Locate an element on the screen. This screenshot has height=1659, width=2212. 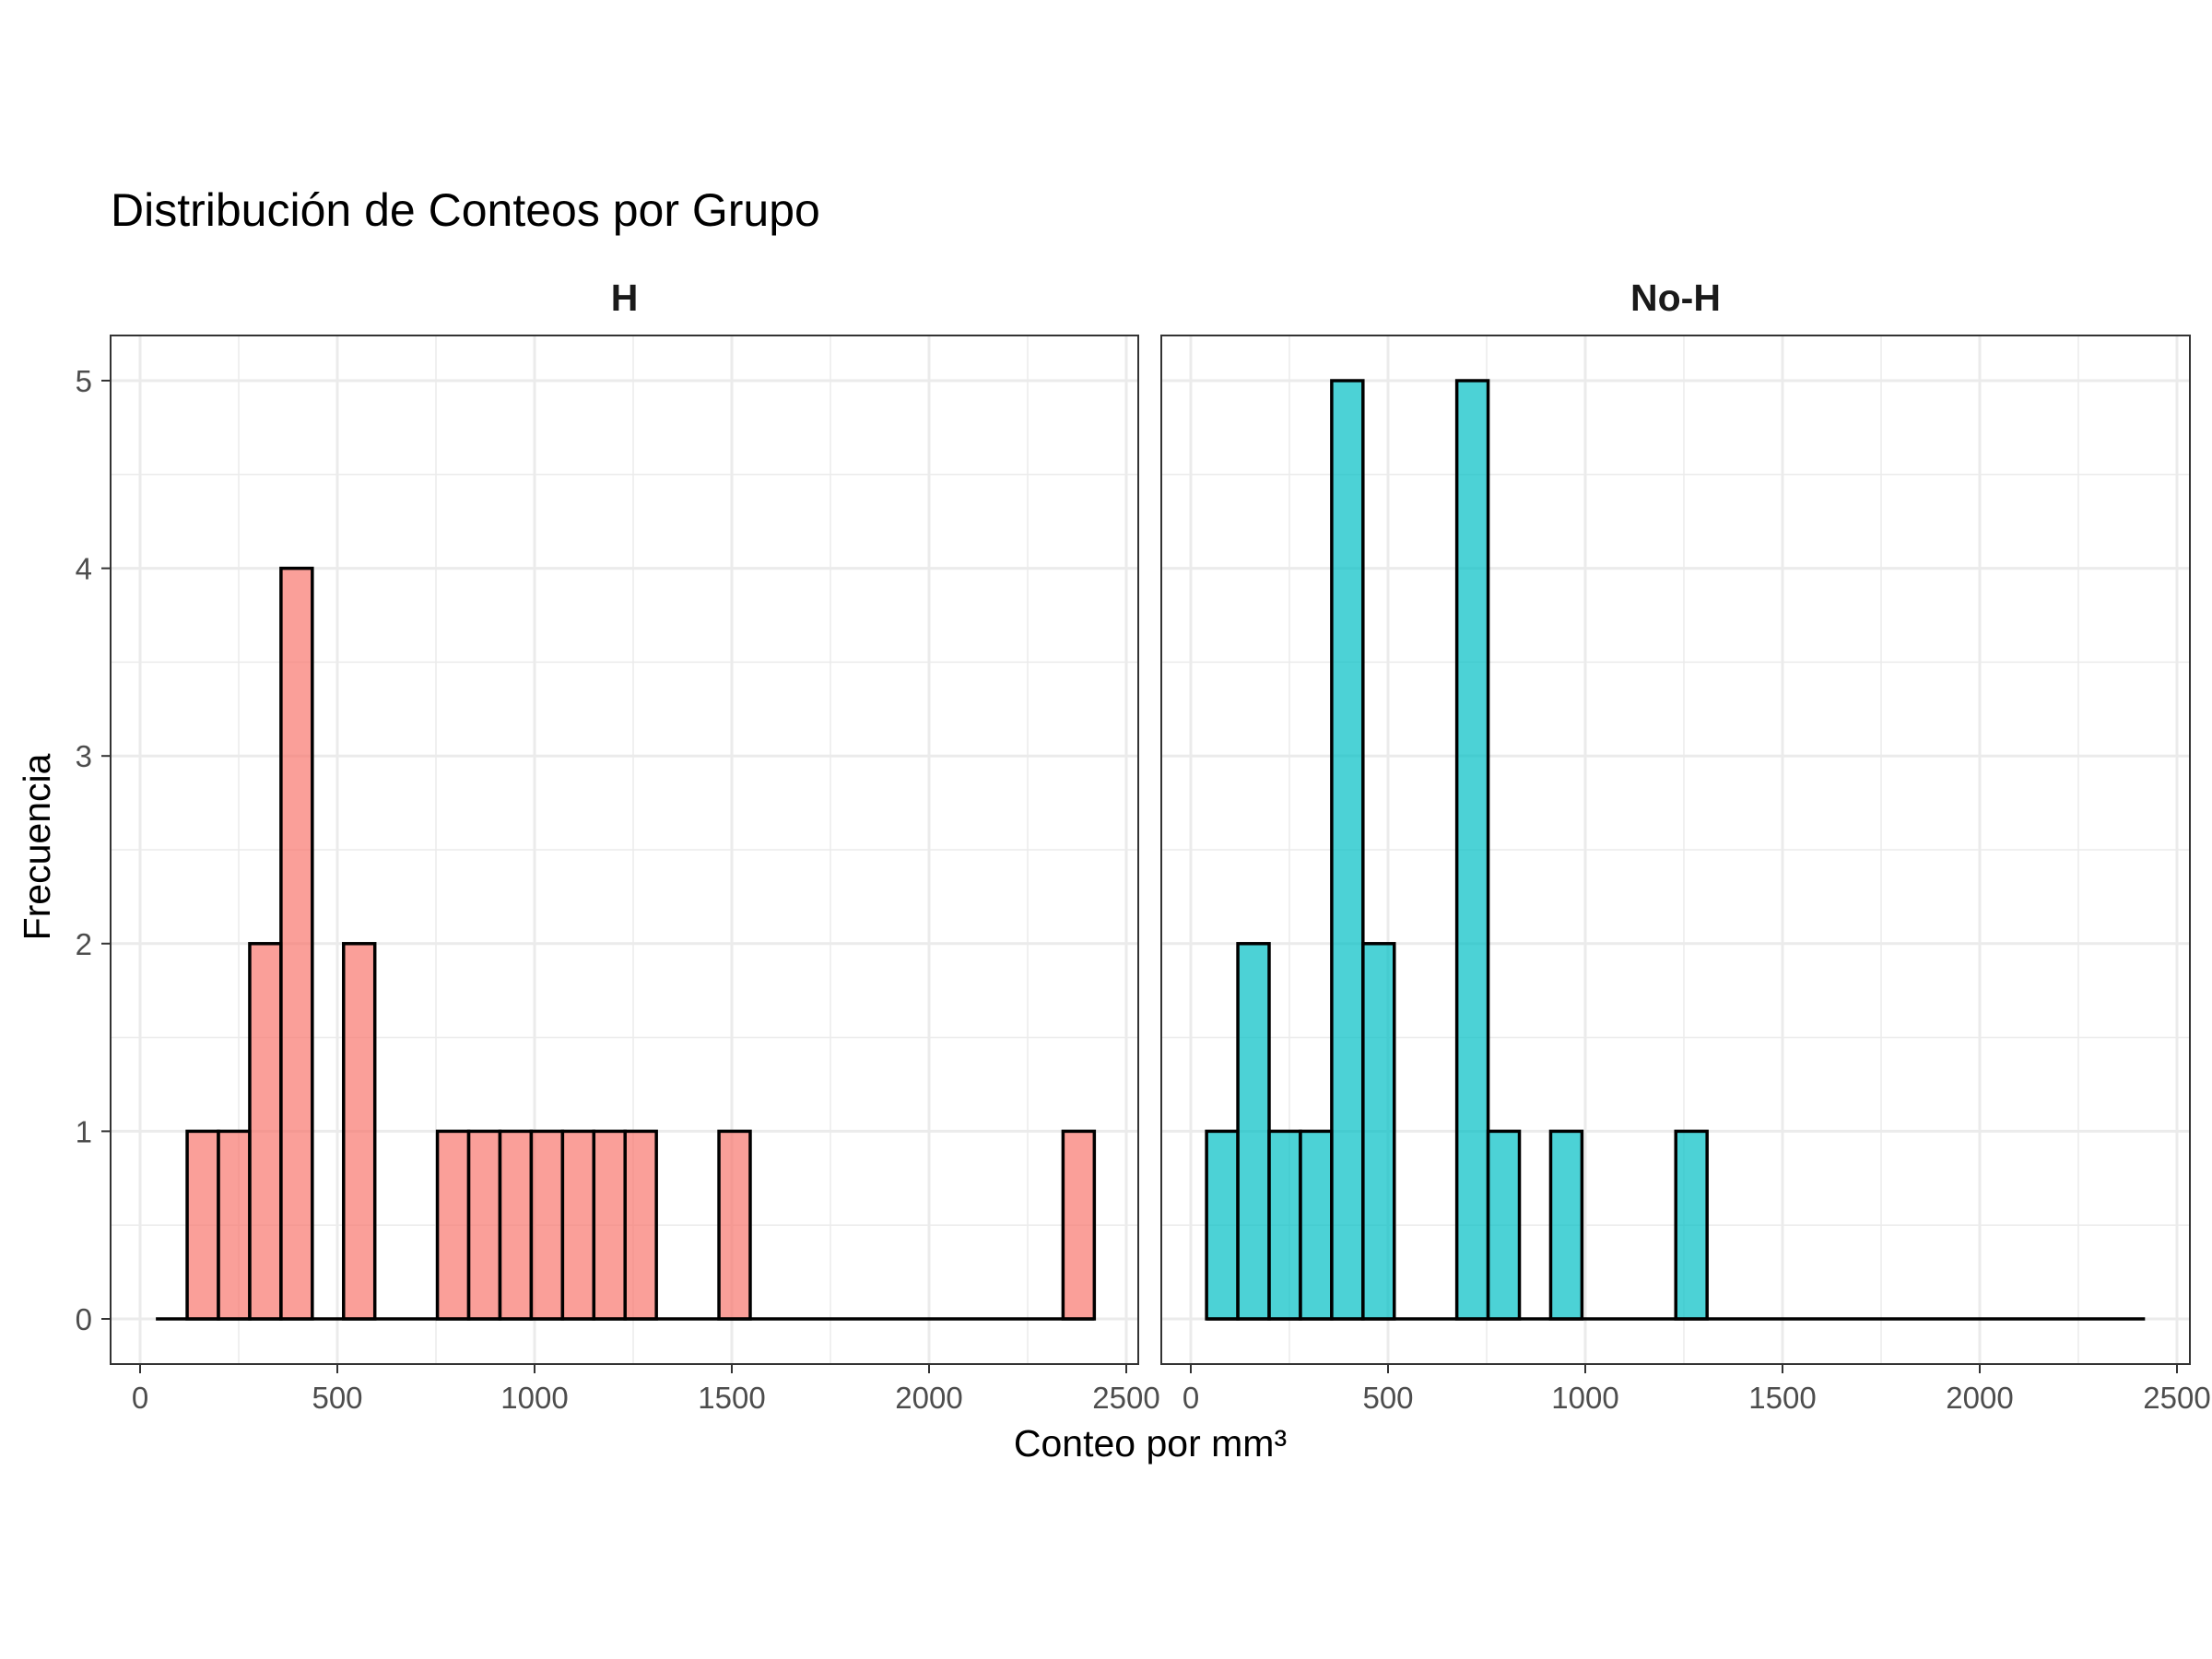
facet-label: No-H is located at coordinates (1675, 297).